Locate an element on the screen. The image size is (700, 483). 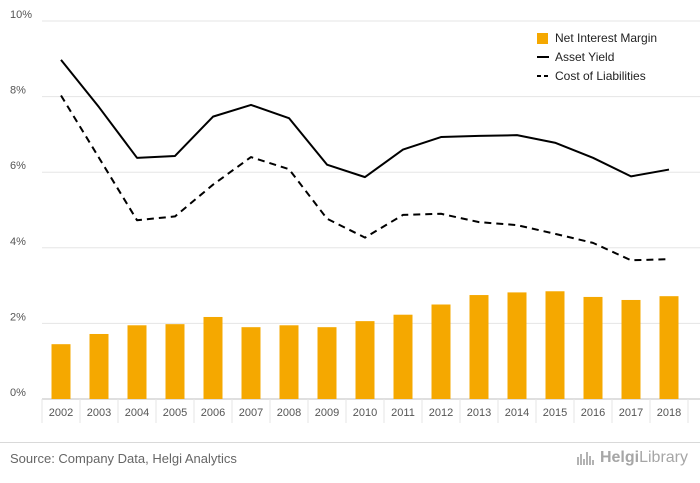
x-tick-label: 2002 is located at coordinates (61, 413).